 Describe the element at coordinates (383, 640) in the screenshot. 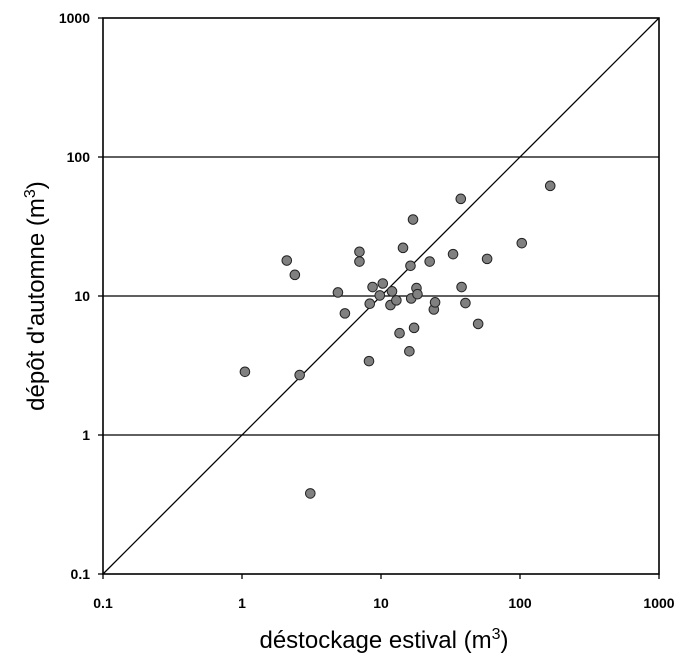

I see `x-axis-title: déstockage estival (m3)` at that location.